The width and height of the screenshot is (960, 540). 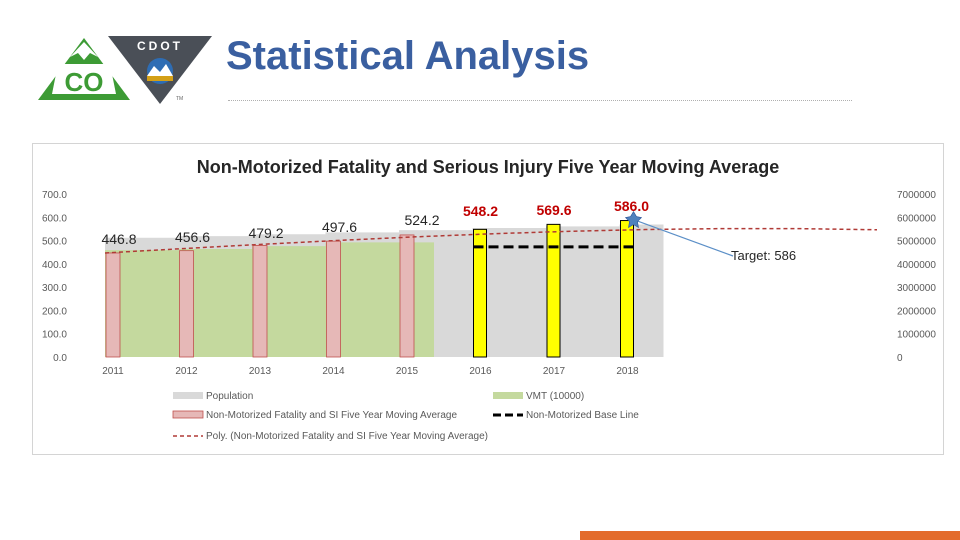 I want to click on legend-label: Non-Motorized Base Line, so click(x=582, y=415).